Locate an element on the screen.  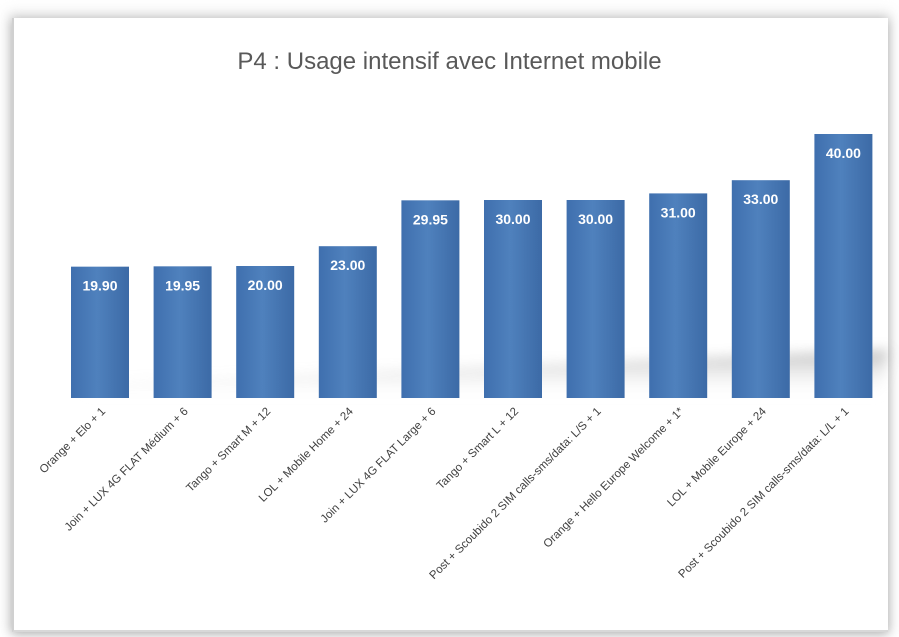
data-label: 29.95 is located at coordinates (430, 219).